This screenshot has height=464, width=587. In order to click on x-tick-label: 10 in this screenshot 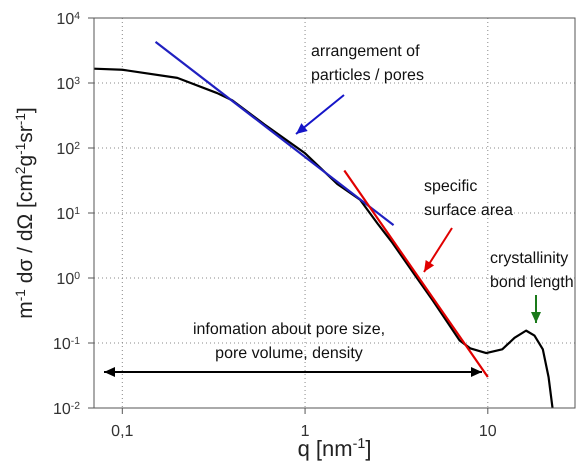, I will do `click(487, 431)`.